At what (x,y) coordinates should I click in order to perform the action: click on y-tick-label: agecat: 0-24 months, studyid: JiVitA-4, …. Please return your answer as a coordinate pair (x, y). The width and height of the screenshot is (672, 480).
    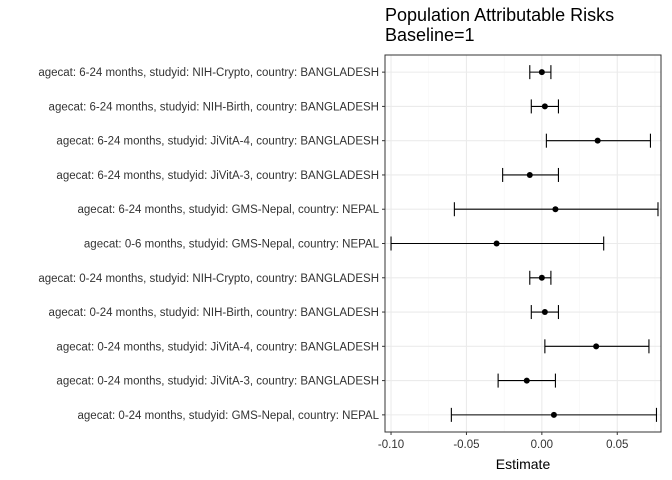
    Looking at the image, I should click on (217, 347).